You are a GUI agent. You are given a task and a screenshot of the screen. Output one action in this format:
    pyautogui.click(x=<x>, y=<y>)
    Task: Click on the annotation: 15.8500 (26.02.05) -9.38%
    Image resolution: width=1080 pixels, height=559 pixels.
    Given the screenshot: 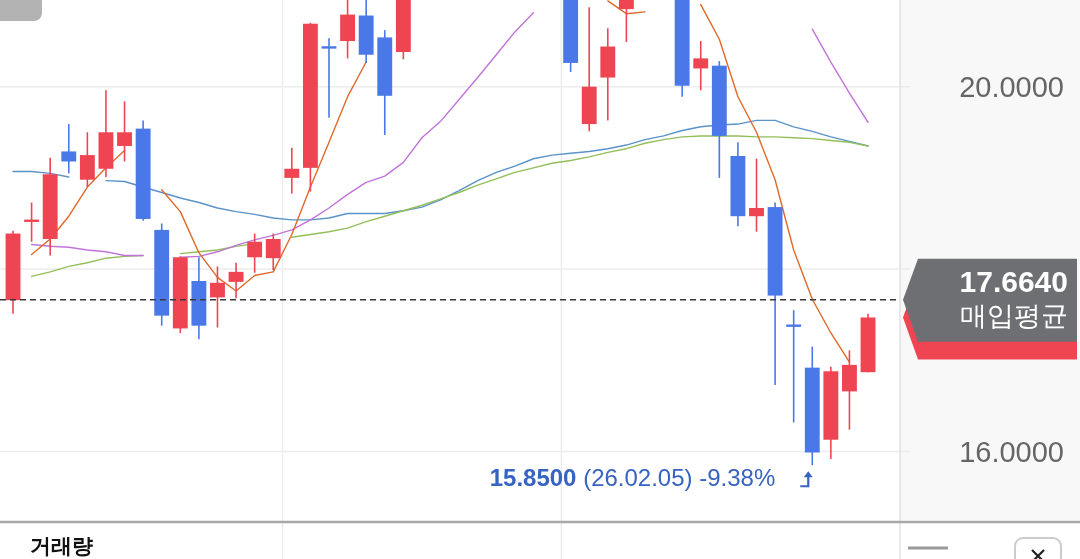 What is the action you would take?
    pyautogui.click(x=632, y=478)
    